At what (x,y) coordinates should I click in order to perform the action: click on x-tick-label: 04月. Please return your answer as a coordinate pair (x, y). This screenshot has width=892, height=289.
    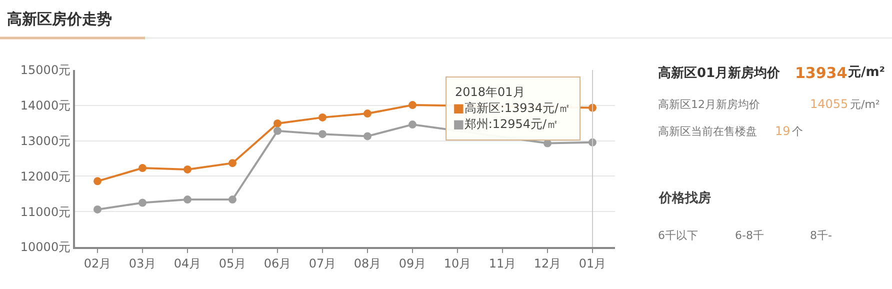
    Looking at the image, I should click on (188, 263).